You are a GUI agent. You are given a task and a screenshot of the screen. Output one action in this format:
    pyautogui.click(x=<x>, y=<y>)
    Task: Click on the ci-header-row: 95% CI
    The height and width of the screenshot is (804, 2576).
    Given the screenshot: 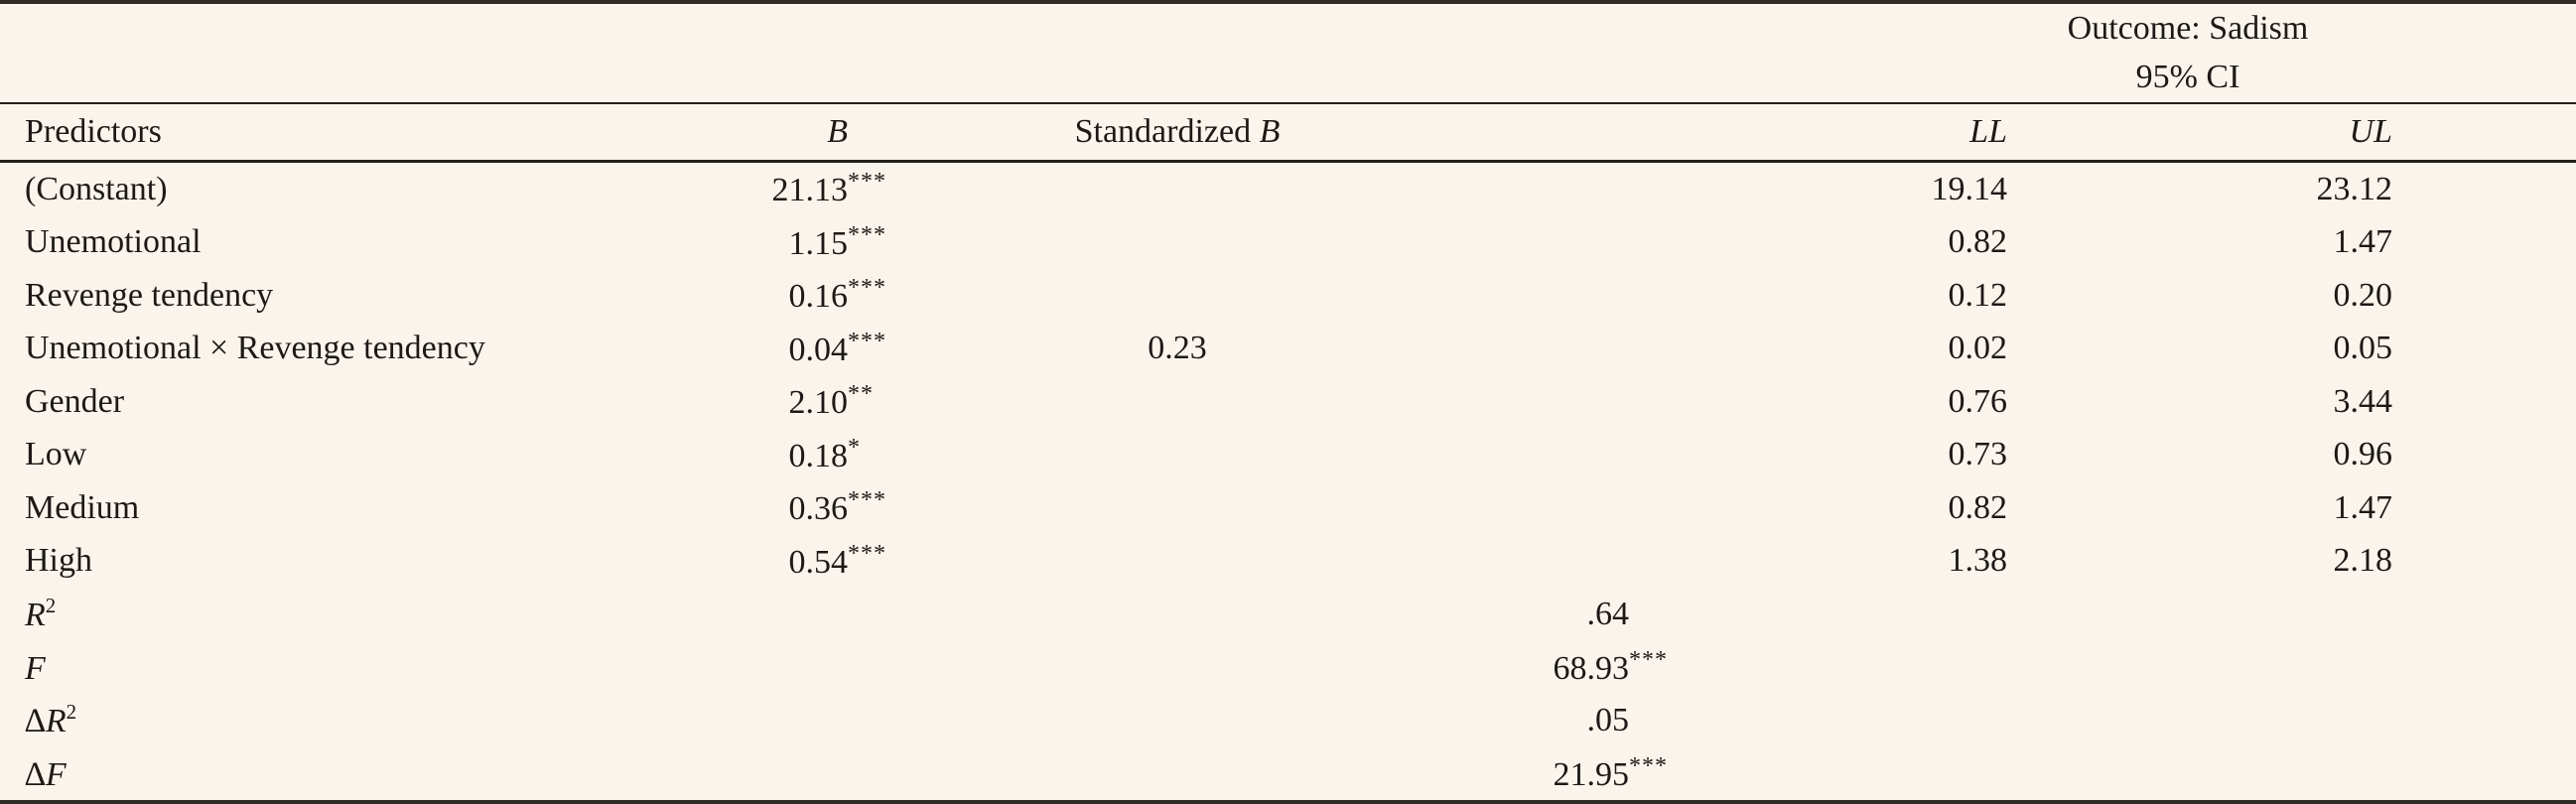 What is the action you would take?
    pyautogui.click(x=1288, y=78)
    